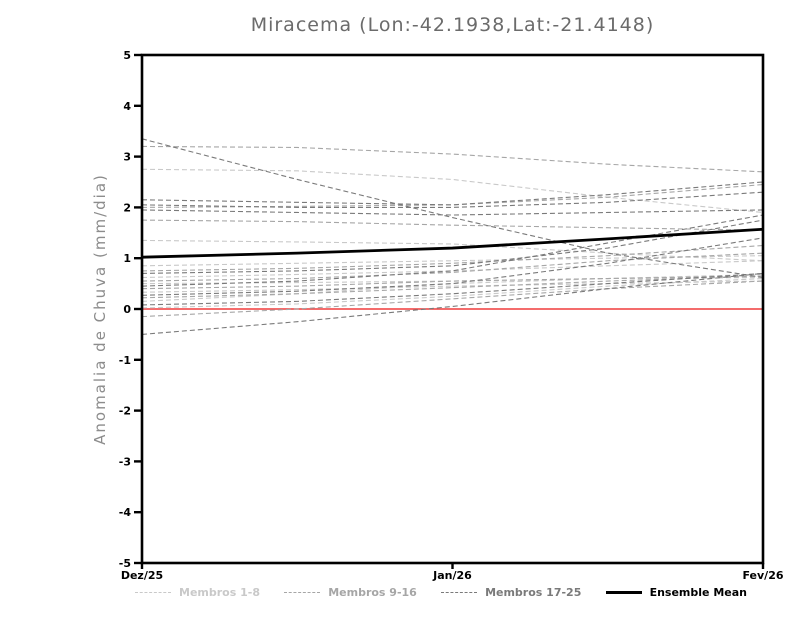 The width and height of the screenshot is (800, 618). What do you see at coordinates (142, 575) in the screenshot?
I see `x-tick-label: Dez/25` at bounding box center [142, 575].